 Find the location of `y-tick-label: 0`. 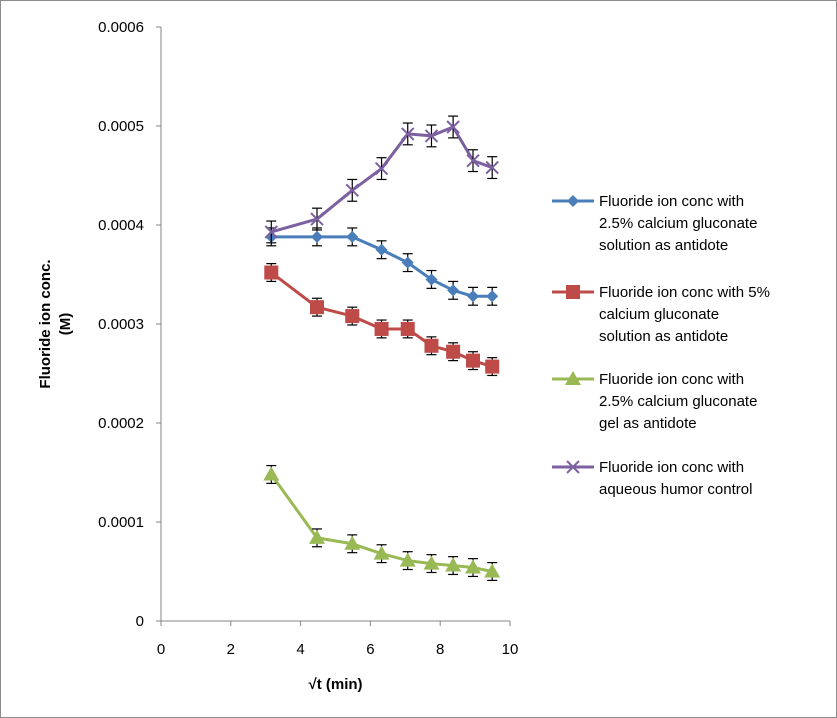

y-tick-label: 0 is located at coordinates (140, 621).